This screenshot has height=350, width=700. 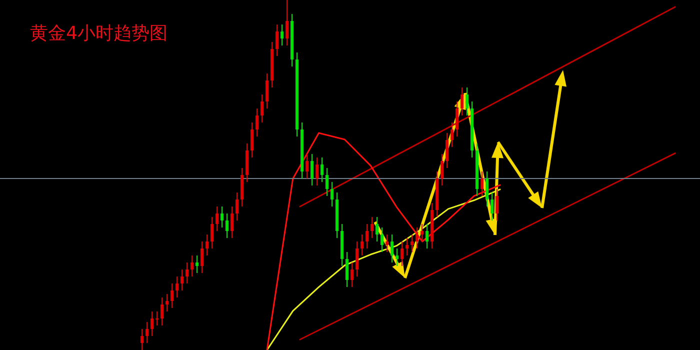 What do you see at coordinates (99, 33) in the screenshot?
I see `text: 黄金4小时趋势图` at bounding box center [99, 33].